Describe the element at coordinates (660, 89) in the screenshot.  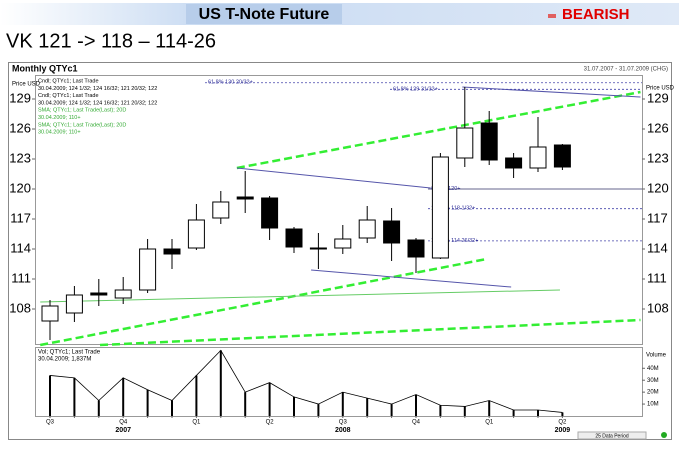
I see `y-label-right: Price USD` at that location.